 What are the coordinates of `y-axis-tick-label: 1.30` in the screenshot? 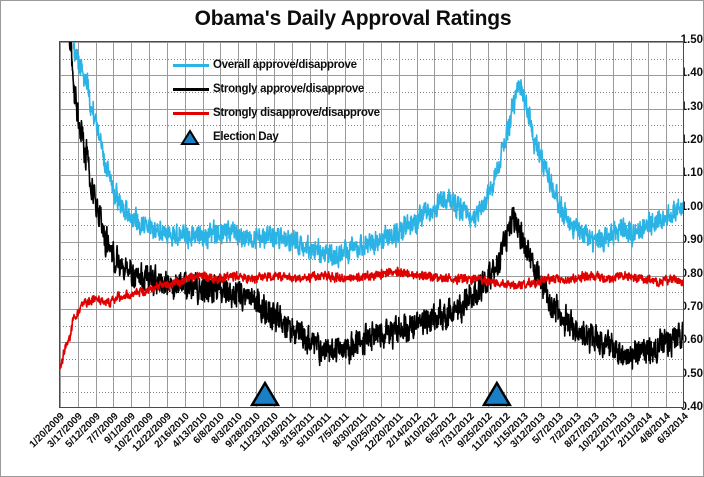 It's located at (691, 106).